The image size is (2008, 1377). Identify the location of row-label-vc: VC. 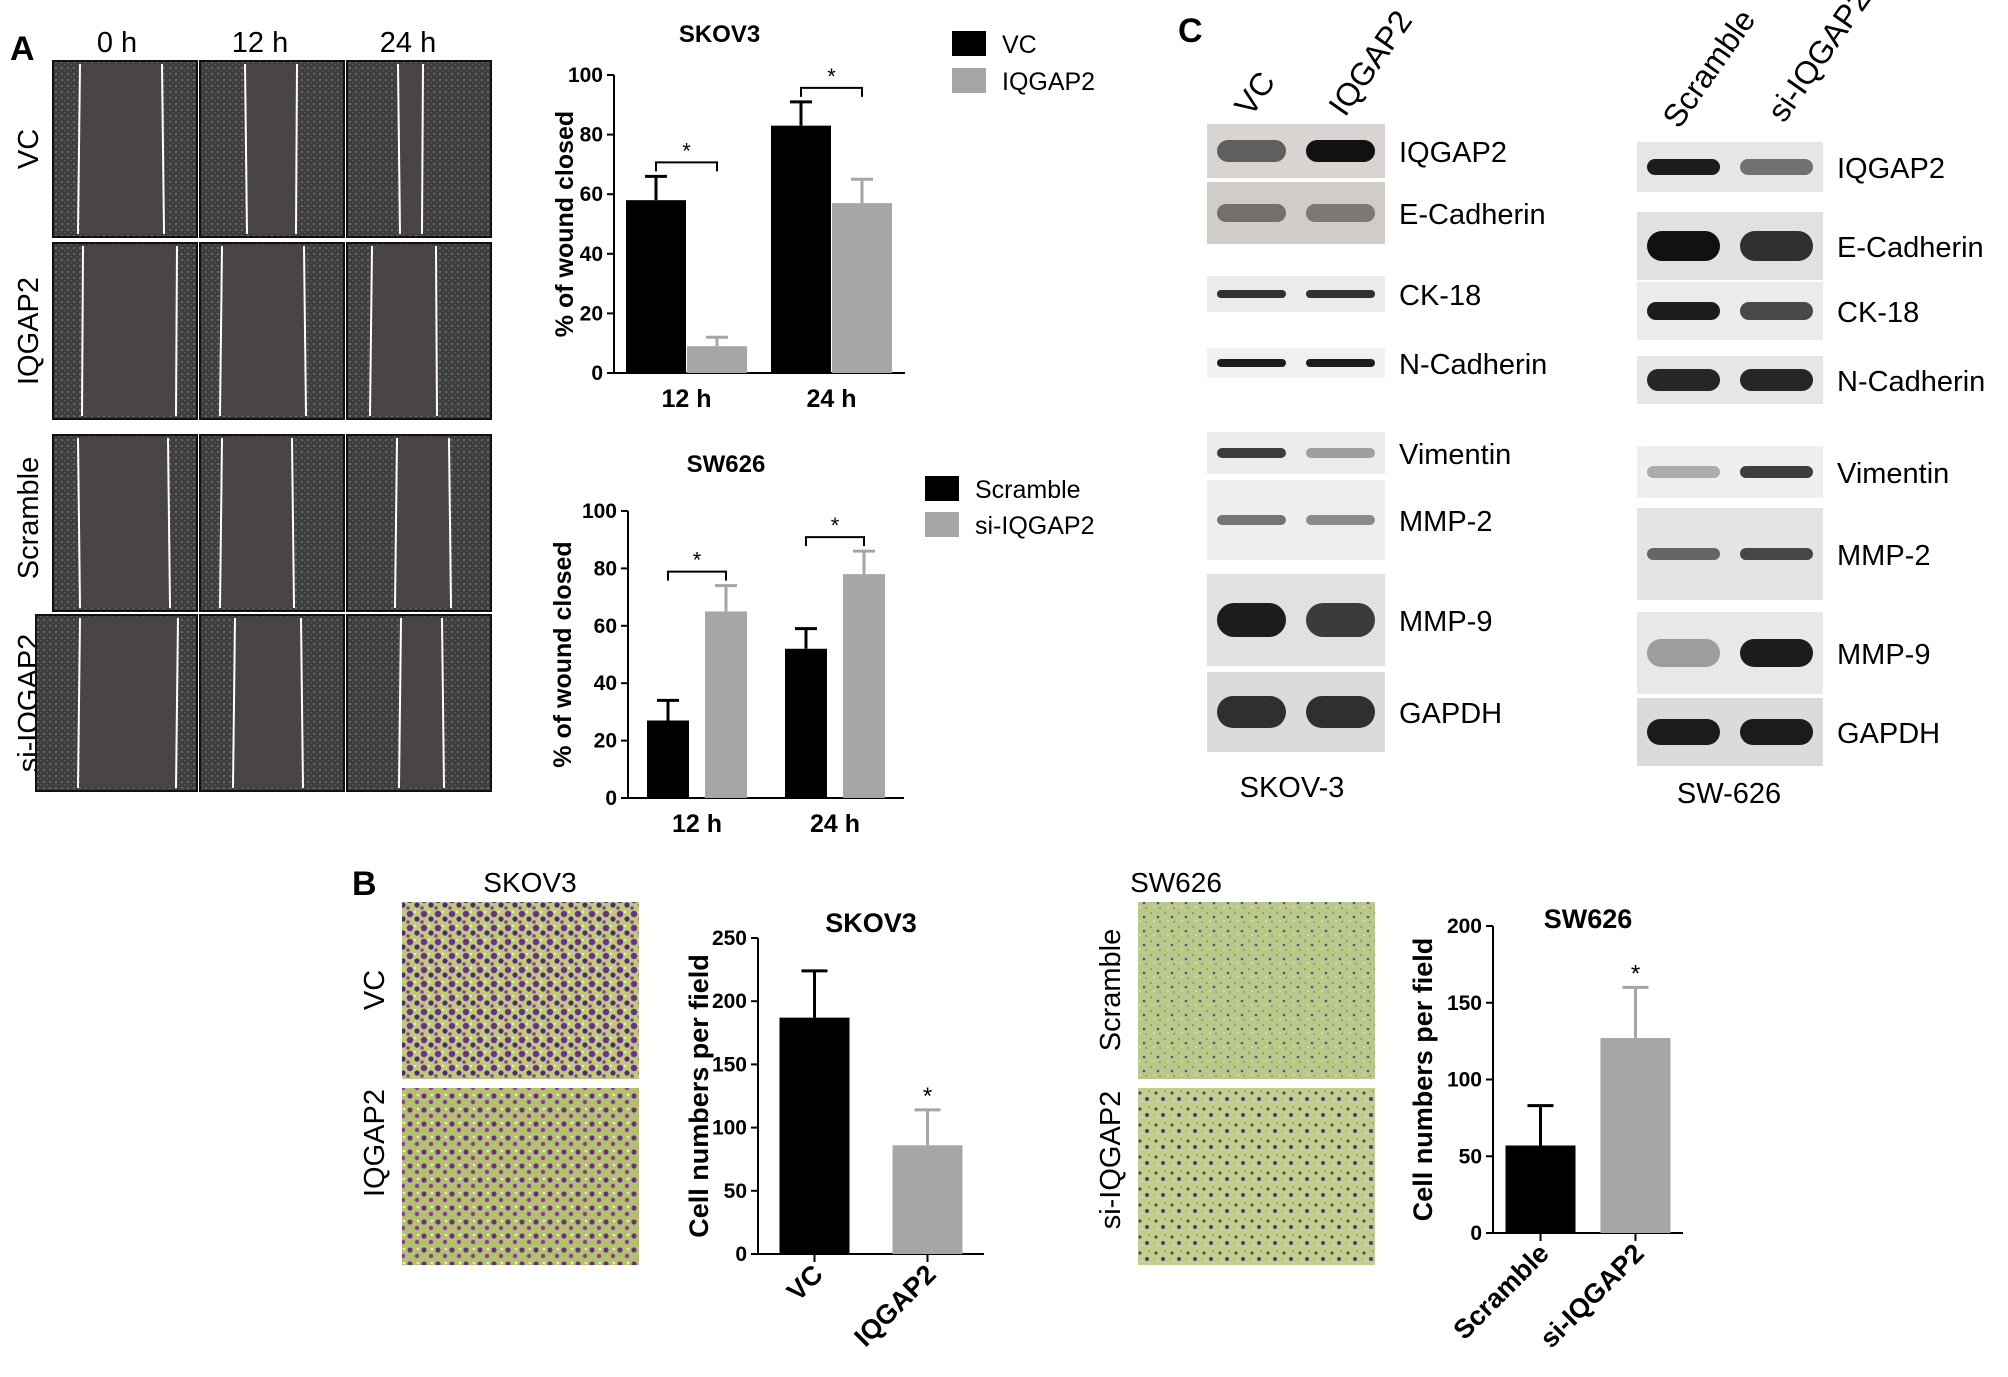
(29, 149).